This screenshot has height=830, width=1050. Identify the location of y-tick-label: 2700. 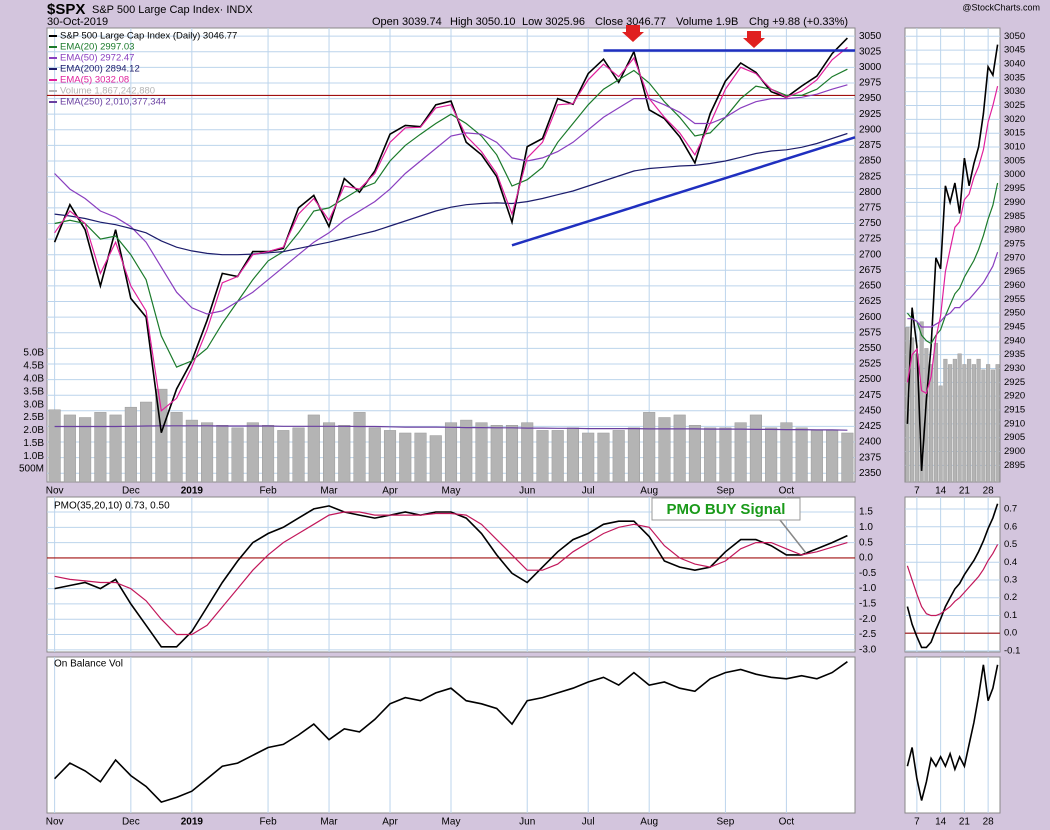
(870, 254).